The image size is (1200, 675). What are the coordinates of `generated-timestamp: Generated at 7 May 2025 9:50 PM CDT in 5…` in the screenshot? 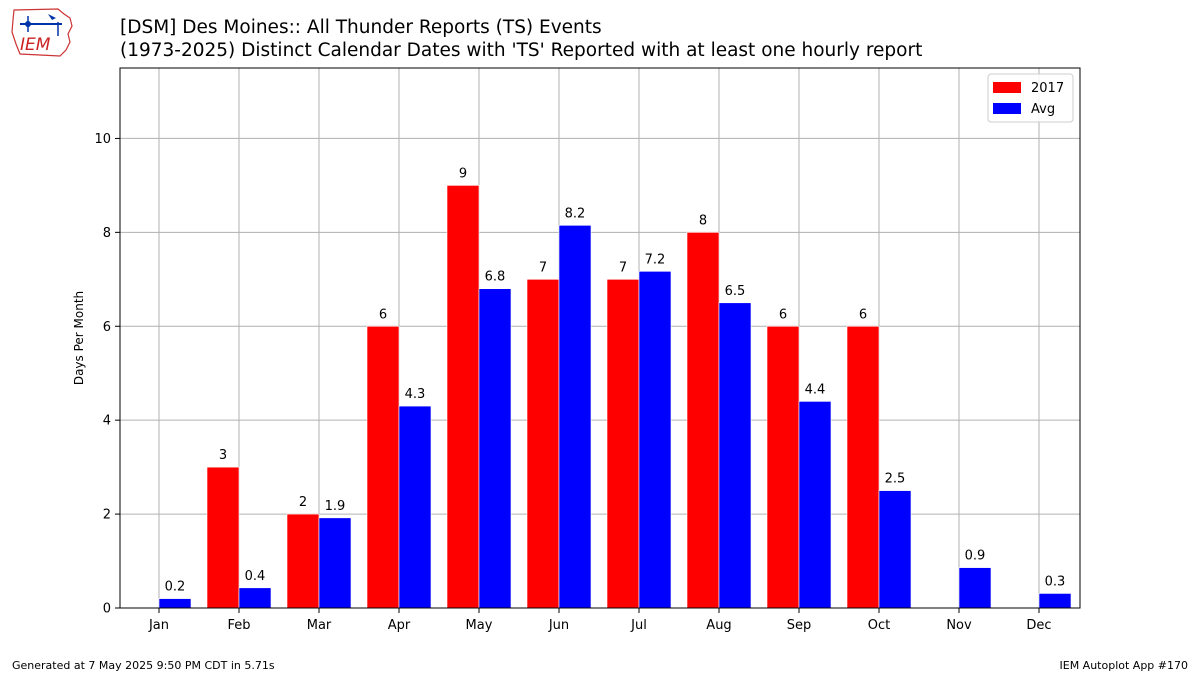 It's located at (143, 665).